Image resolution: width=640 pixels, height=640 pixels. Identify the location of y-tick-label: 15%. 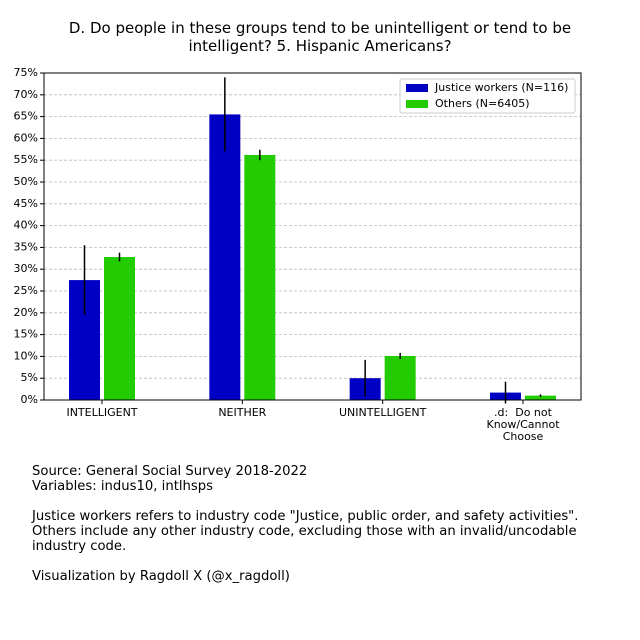
(26, 334).